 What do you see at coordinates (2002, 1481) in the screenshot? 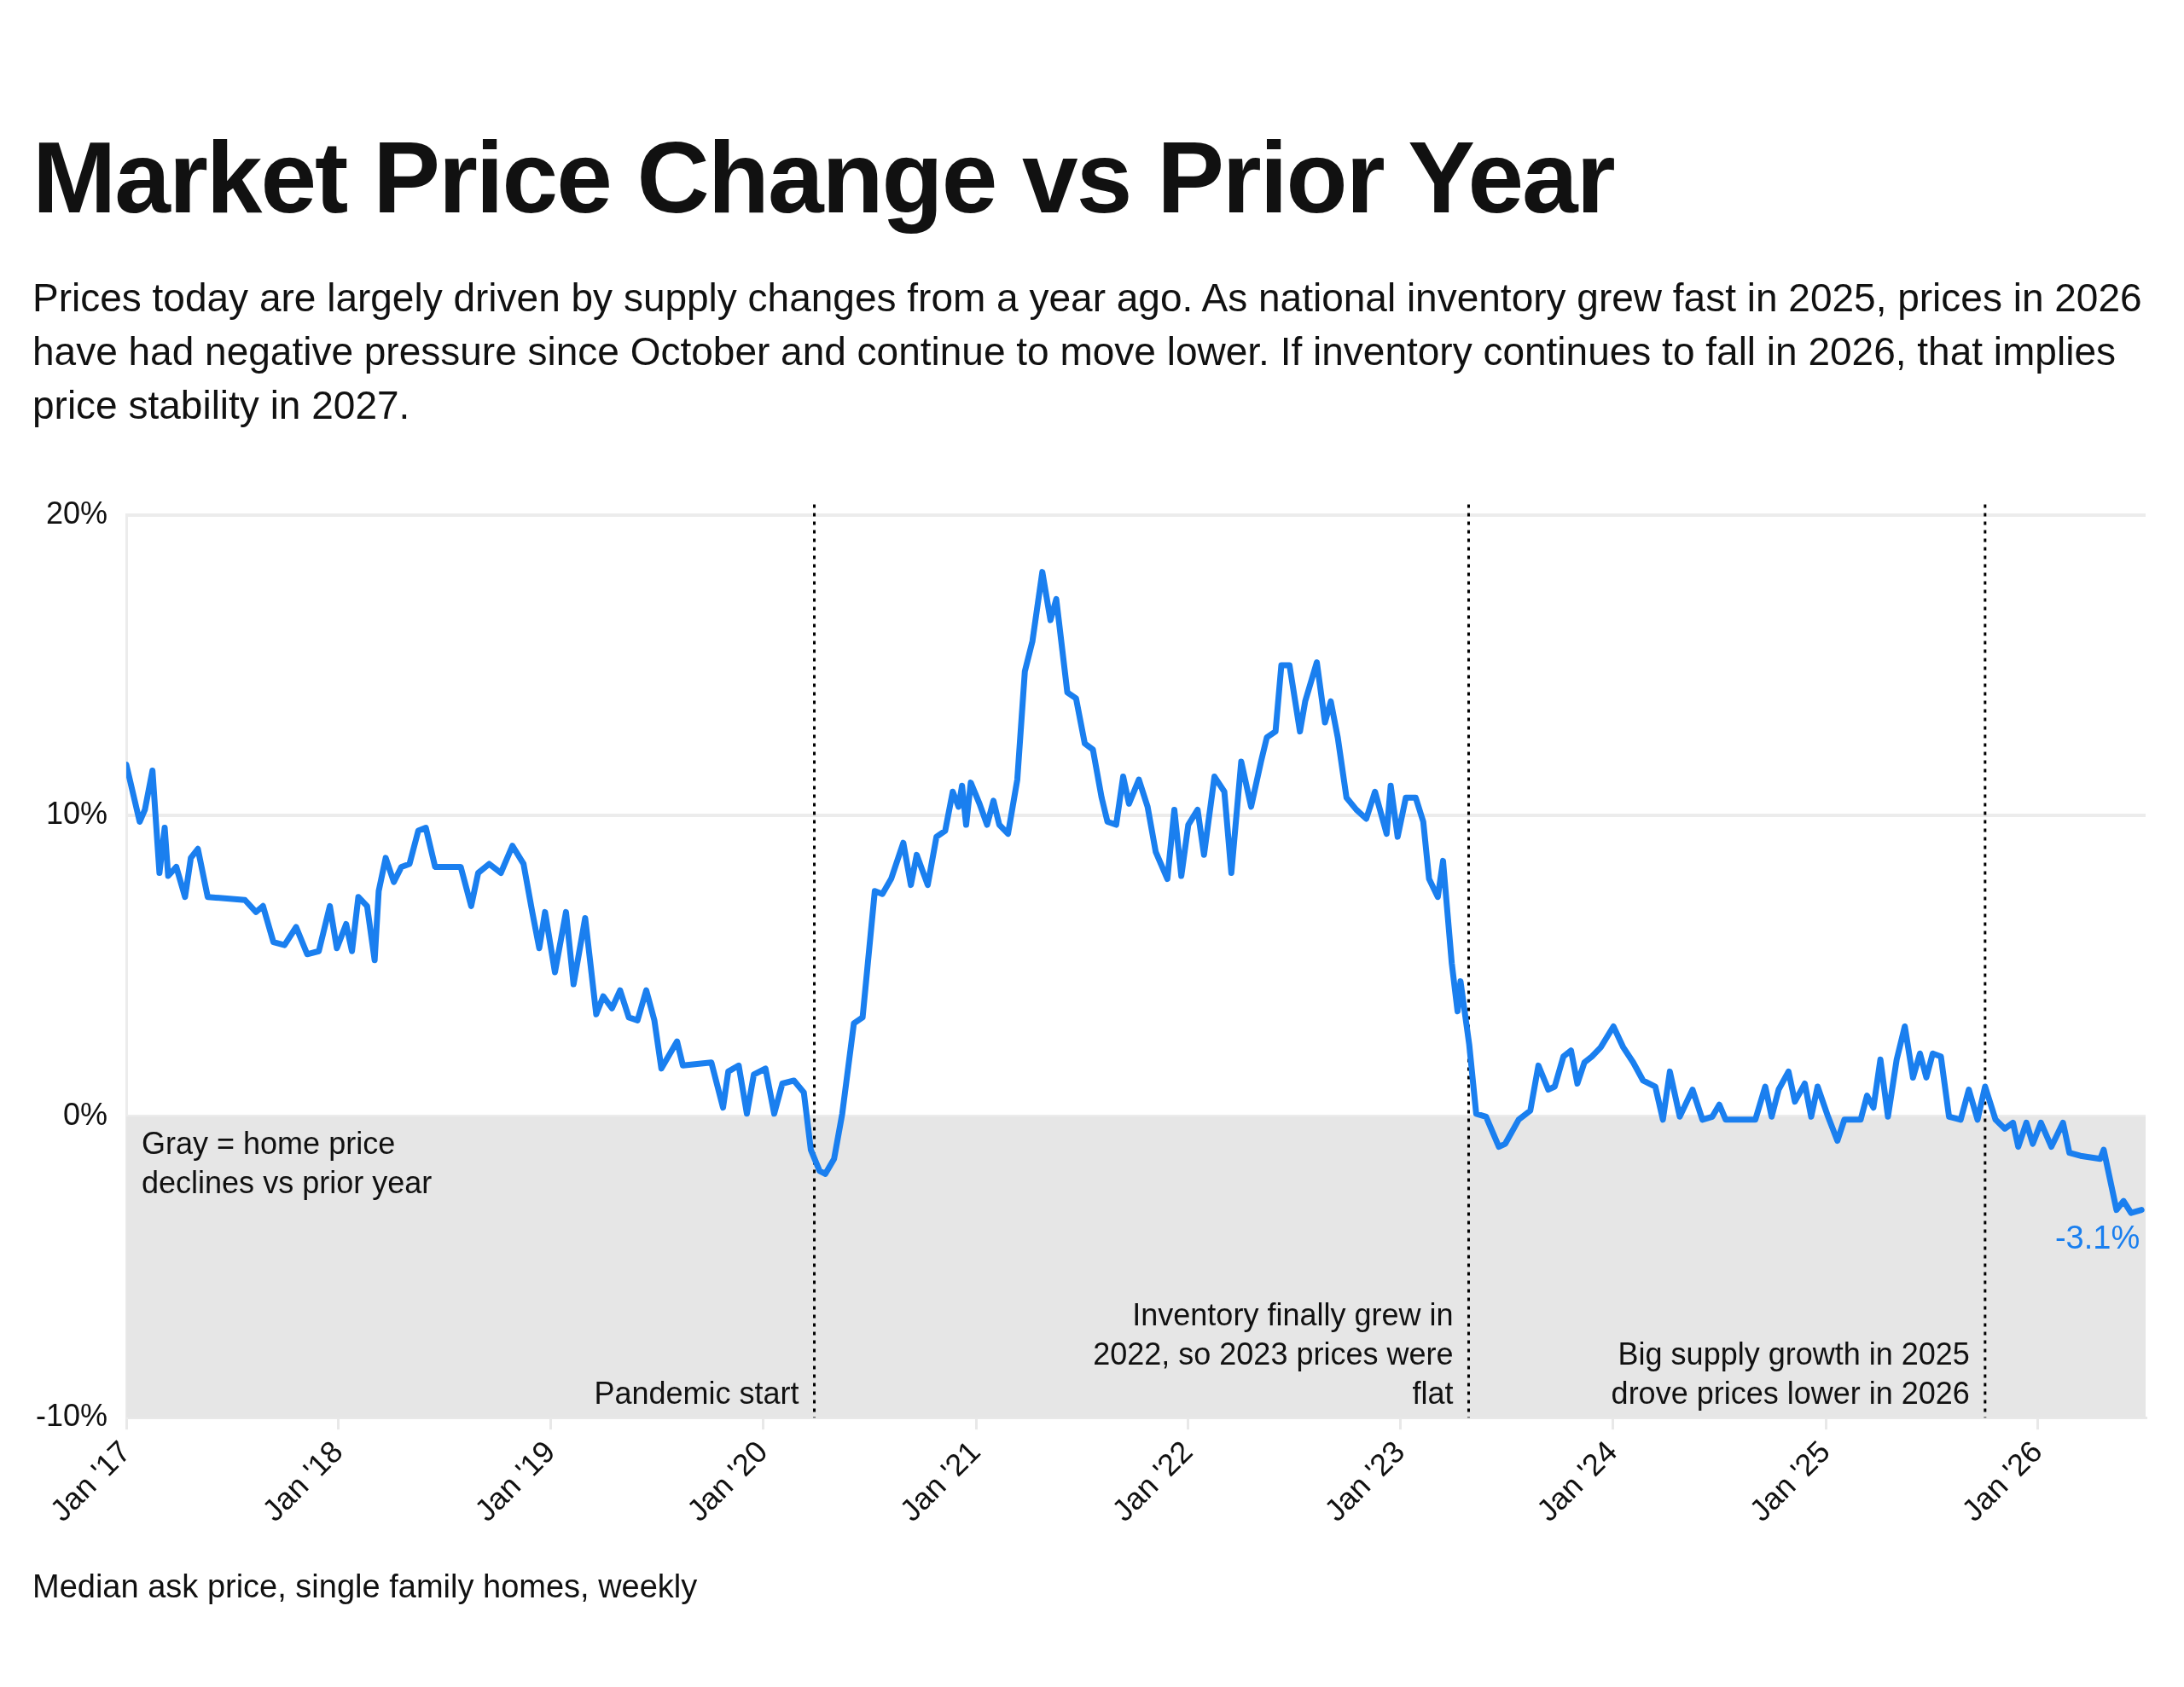
I see `x-tick-label: Jan '26` at bounding box center [2002, 1481].